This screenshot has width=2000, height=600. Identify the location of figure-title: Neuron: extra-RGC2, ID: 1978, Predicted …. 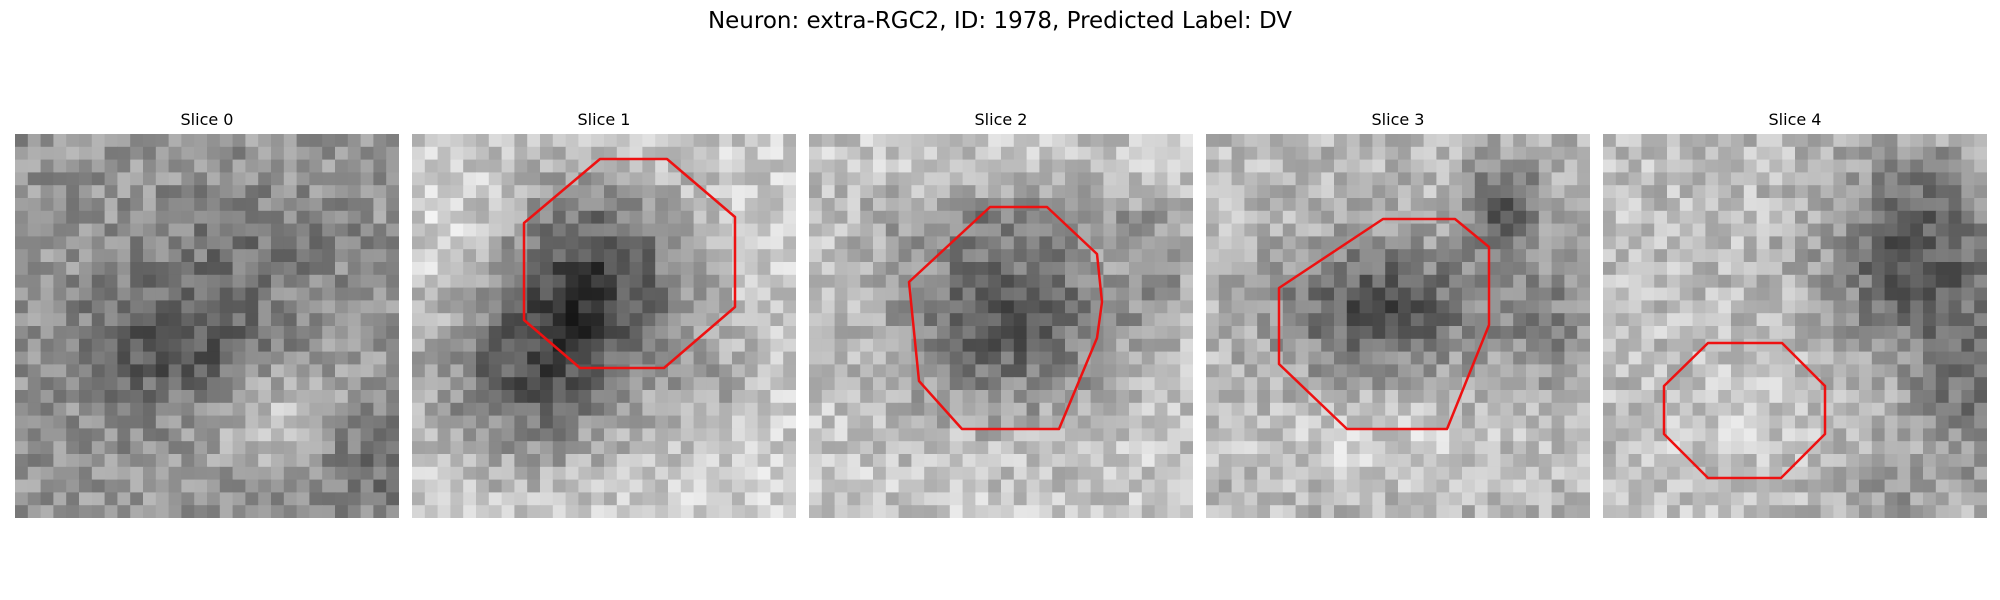
(1000, 21).